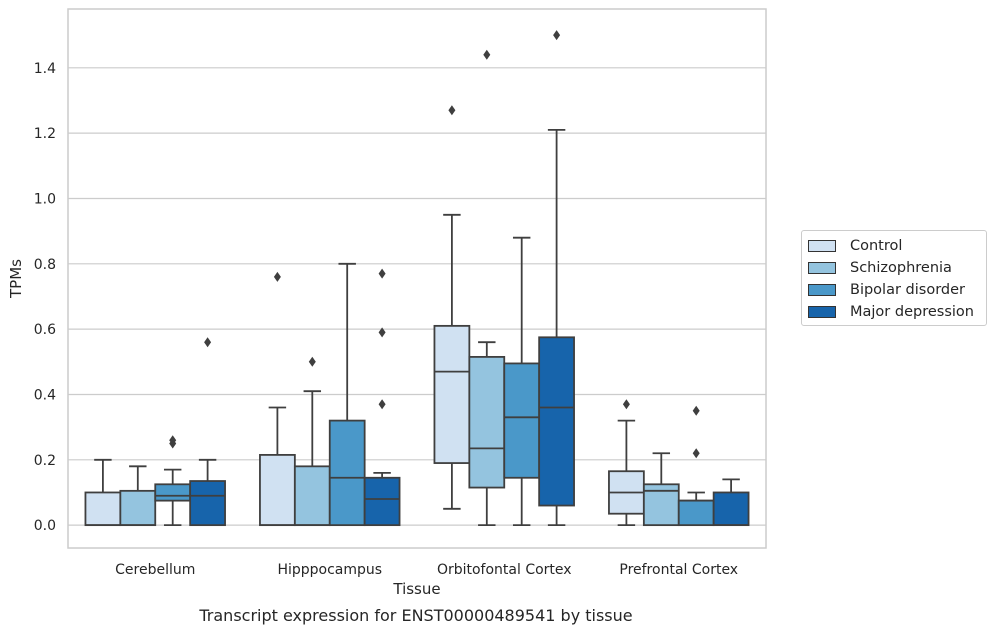  Describe the element at coordinates (822, 312) in the screenshot. I see `legend-swatch-major-depression` at that location.